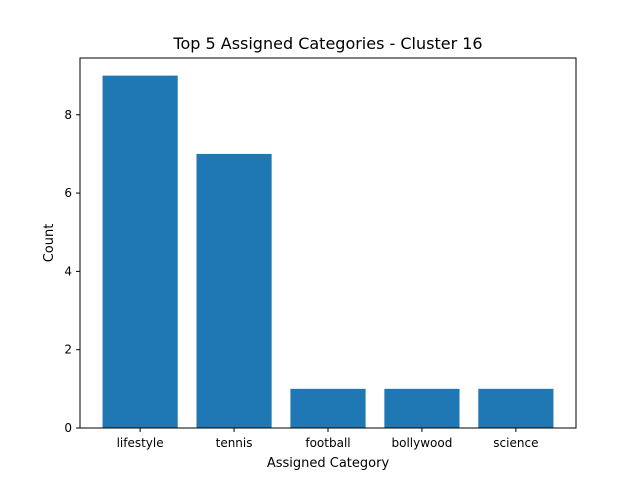 The image size is (640, 480). Describe the element at coordinates (234, 291) in the screenshot. I see `bar-tennis` at that location.